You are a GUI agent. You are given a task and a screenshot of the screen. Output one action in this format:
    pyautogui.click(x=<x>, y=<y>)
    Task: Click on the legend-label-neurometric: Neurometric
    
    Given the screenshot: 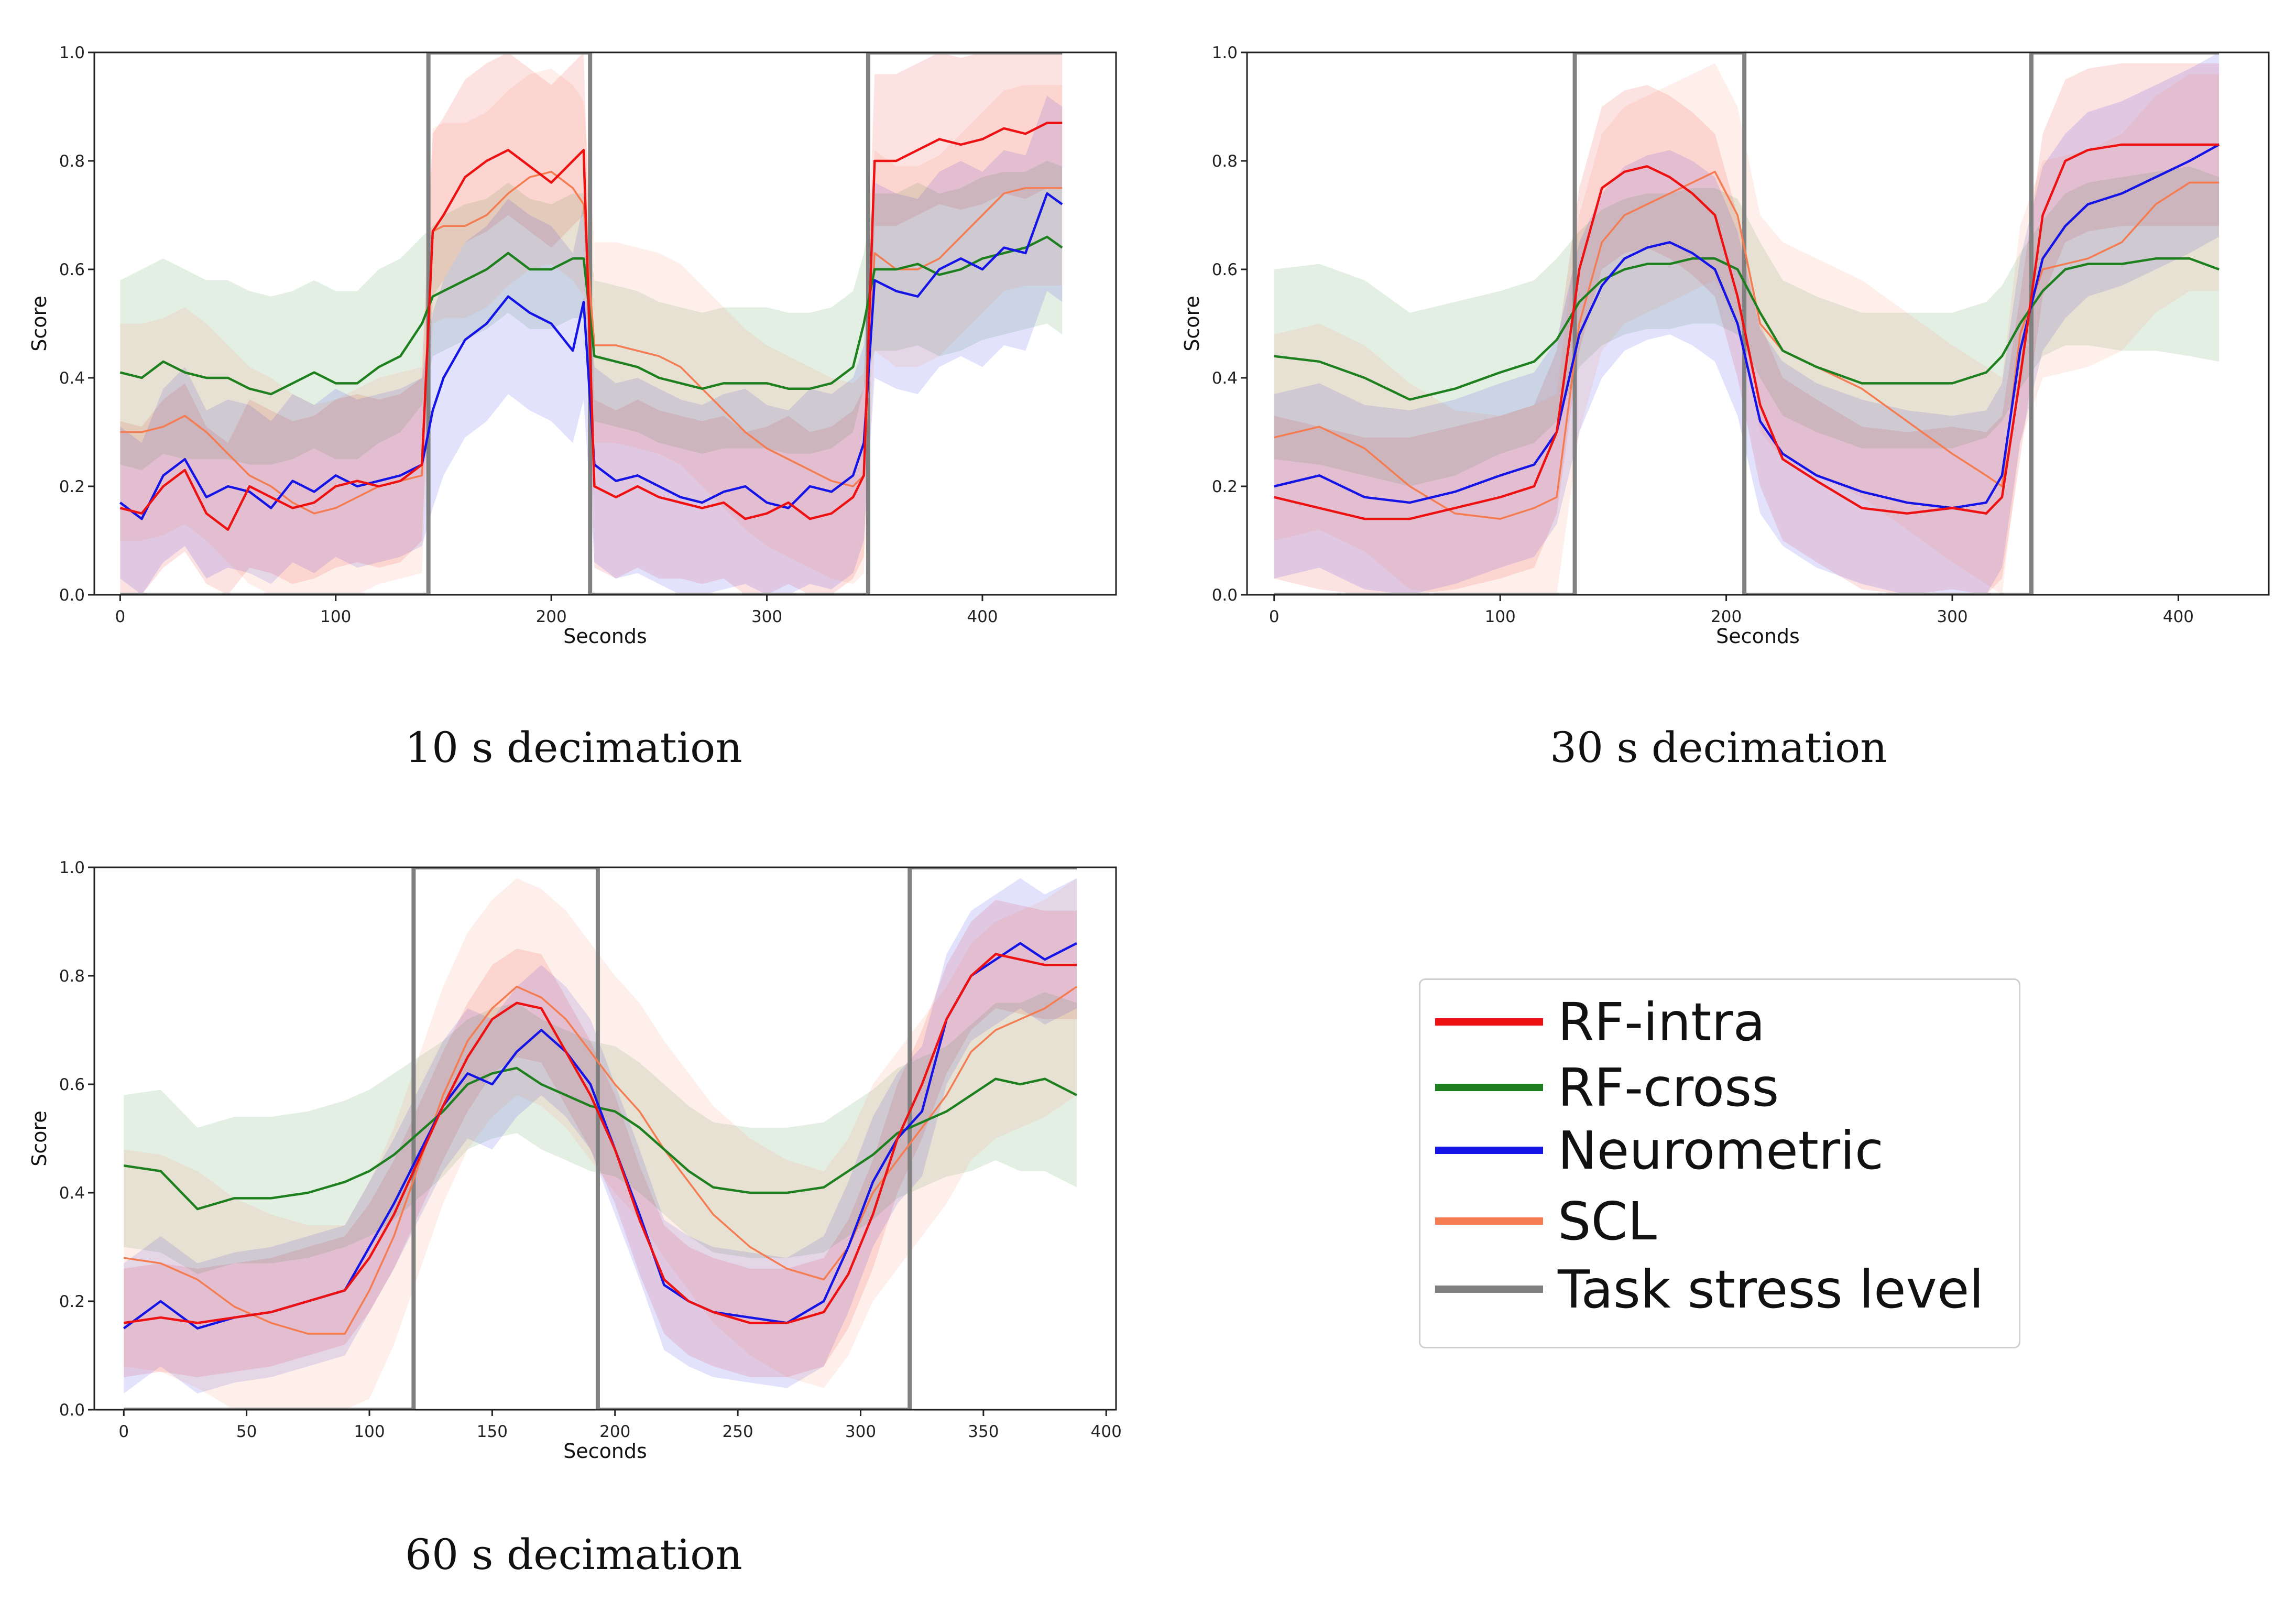 What is the action you would take?
    pyautogui.click(x=1721, y=1150)
    